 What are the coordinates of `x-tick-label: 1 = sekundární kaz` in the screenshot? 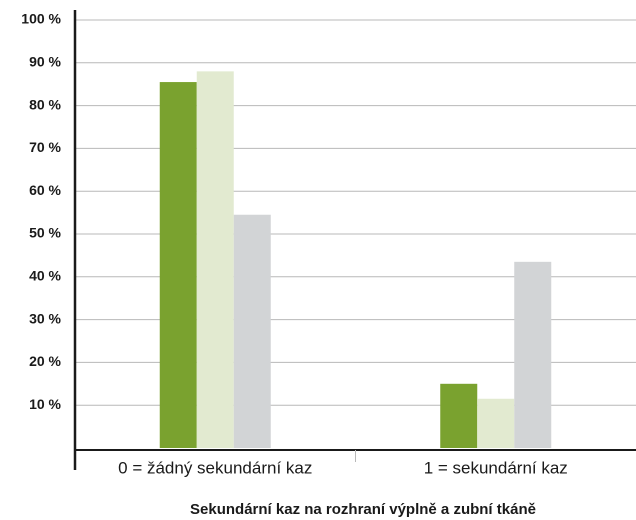 It's located at (496, 467).